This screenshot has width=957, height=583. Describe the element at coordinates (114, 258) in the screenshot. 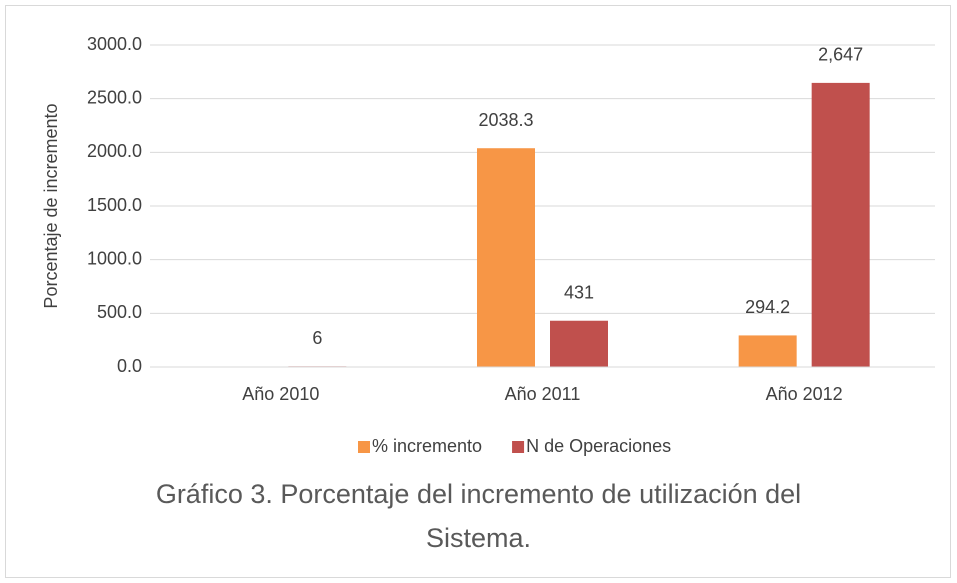

I see `y-tick-label: 1000.0` at that location.